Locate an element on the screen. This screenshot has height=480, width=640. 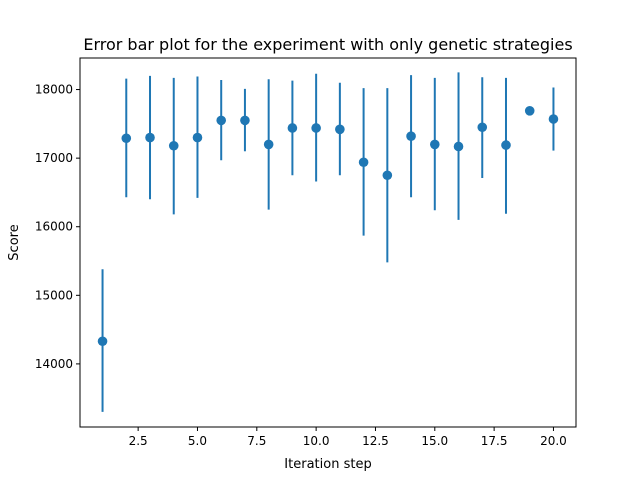
x-tick-label: 7.5 is located at coordinates (256, 441).